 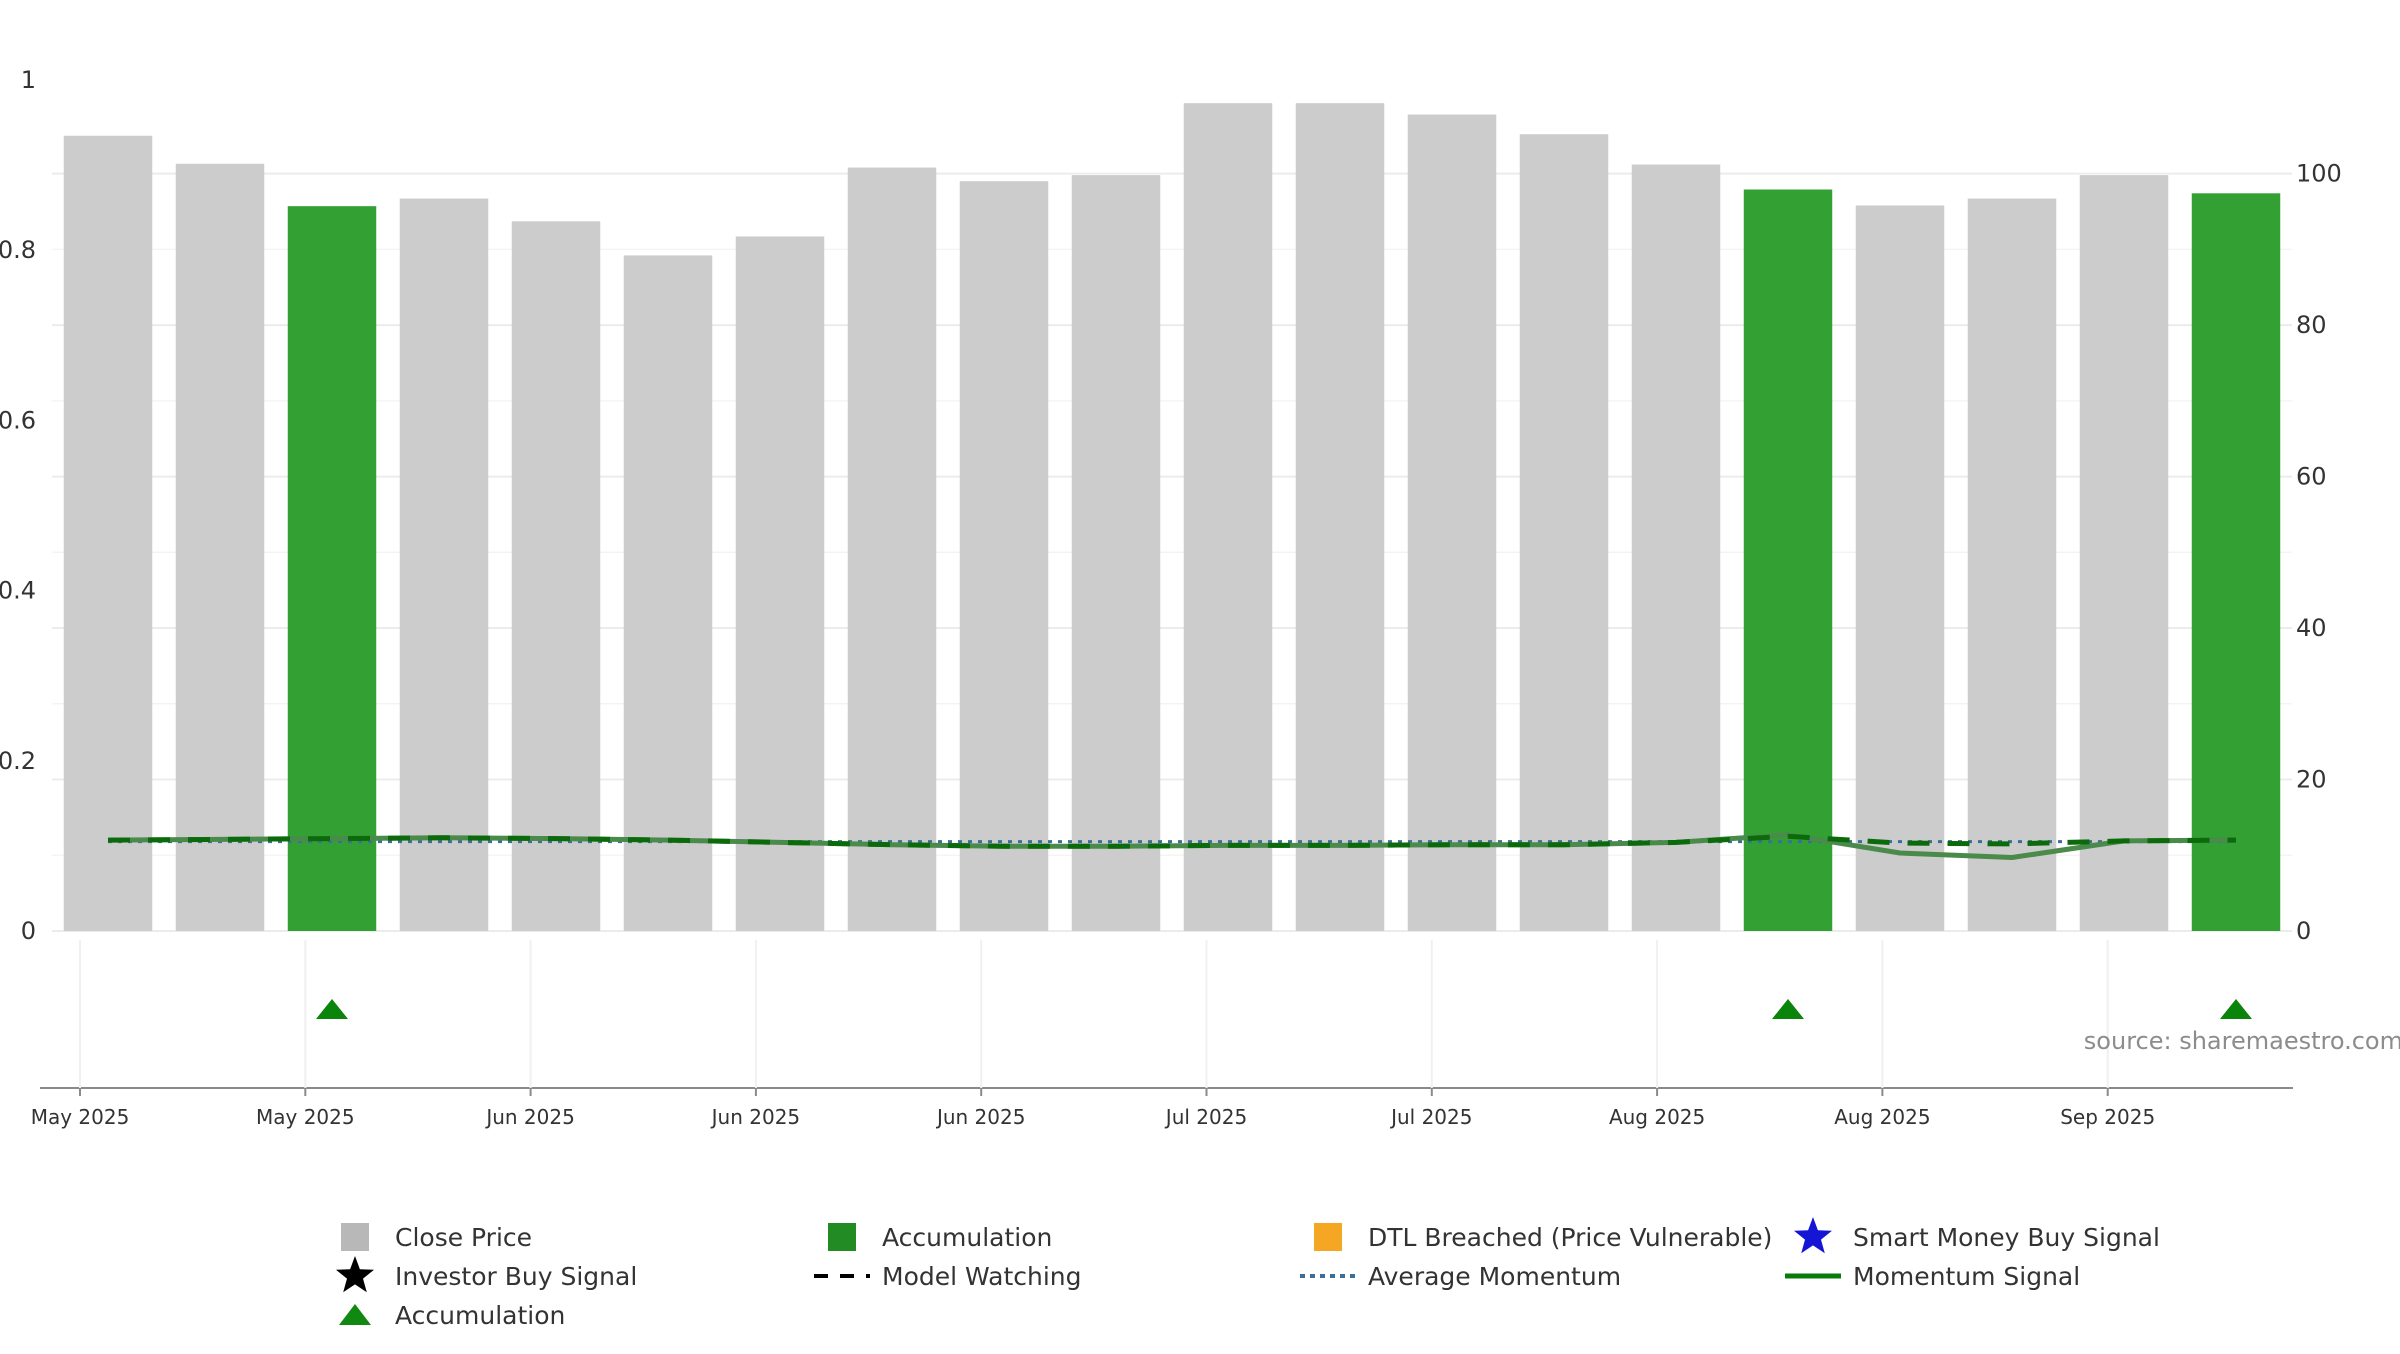 What do you see at coordinates (1284, 1009) in the screenshot?
I see `accumulation-markers` at bounding box center [1284, 1009].